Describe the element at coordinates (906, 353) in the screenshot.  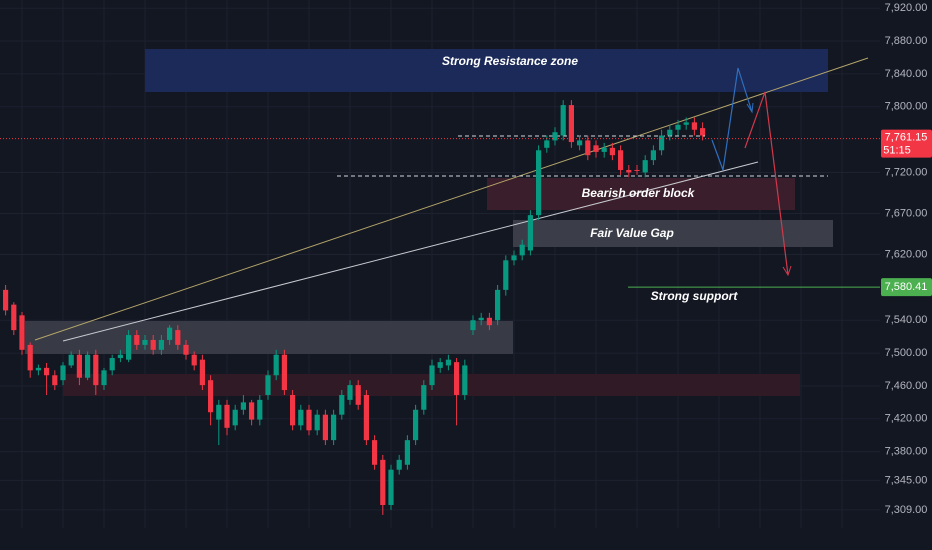
I see `y-tick-label: 7,500.00` at that location.